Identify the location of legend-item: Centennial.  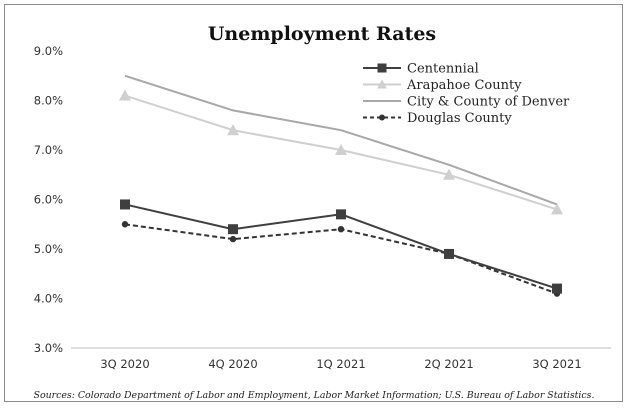
(421, 69).